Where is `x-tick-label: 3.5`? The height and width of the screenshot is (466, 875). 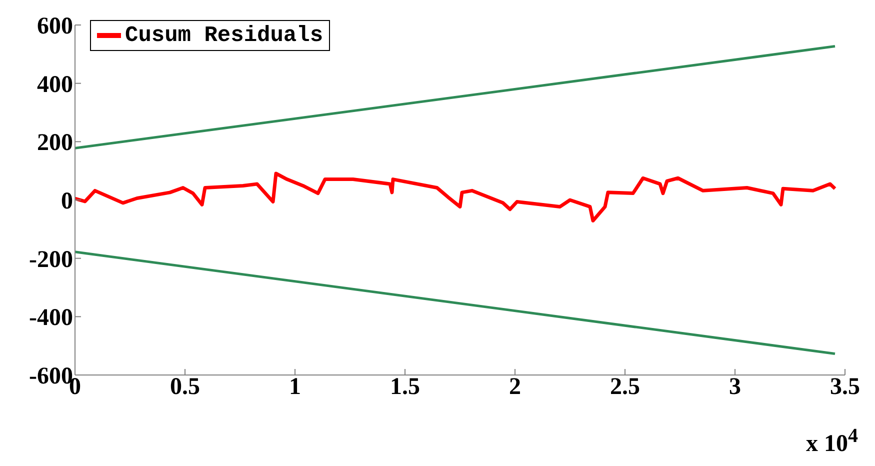
x-tick-label: 3.5 is located at coordinates (845, 387).